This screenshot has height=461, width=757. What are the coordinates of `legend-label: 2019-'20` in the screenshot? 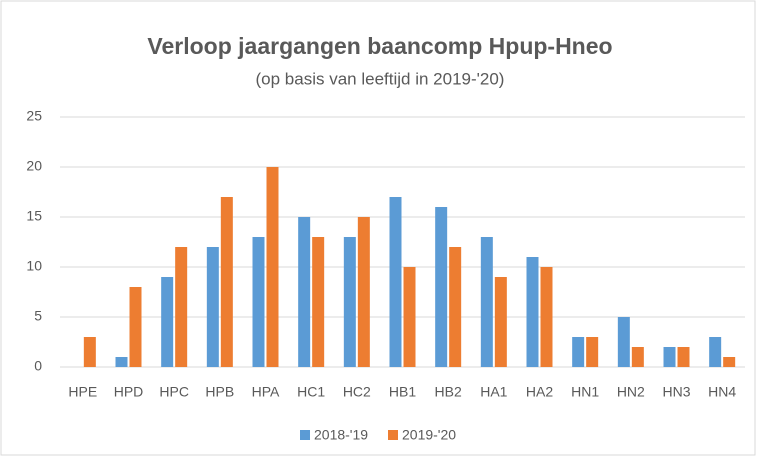 It's located at (429, 435).